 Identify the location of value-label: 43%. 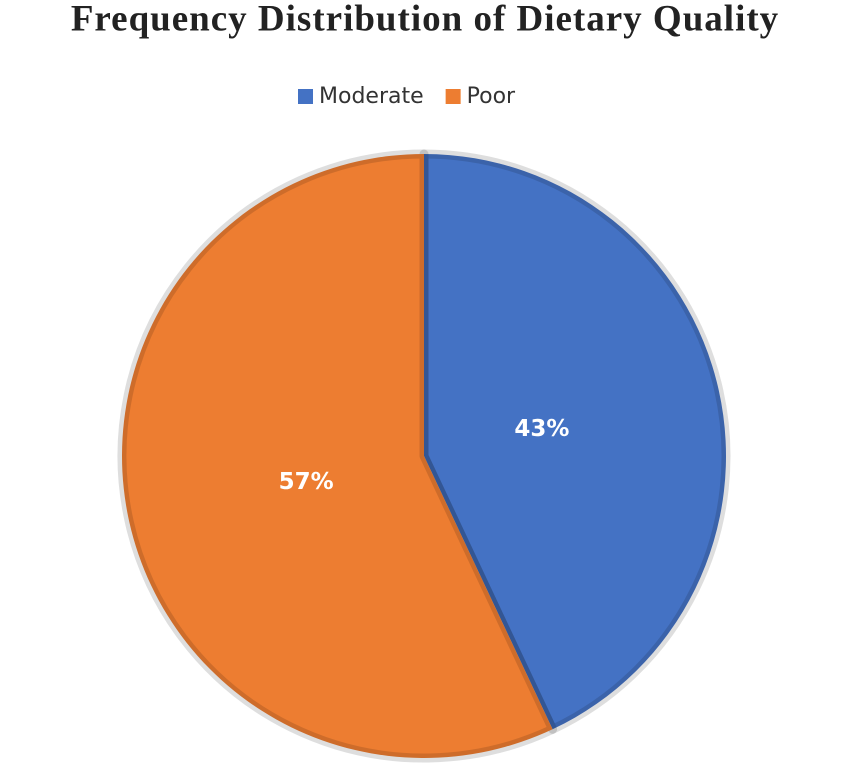
(541, 429).